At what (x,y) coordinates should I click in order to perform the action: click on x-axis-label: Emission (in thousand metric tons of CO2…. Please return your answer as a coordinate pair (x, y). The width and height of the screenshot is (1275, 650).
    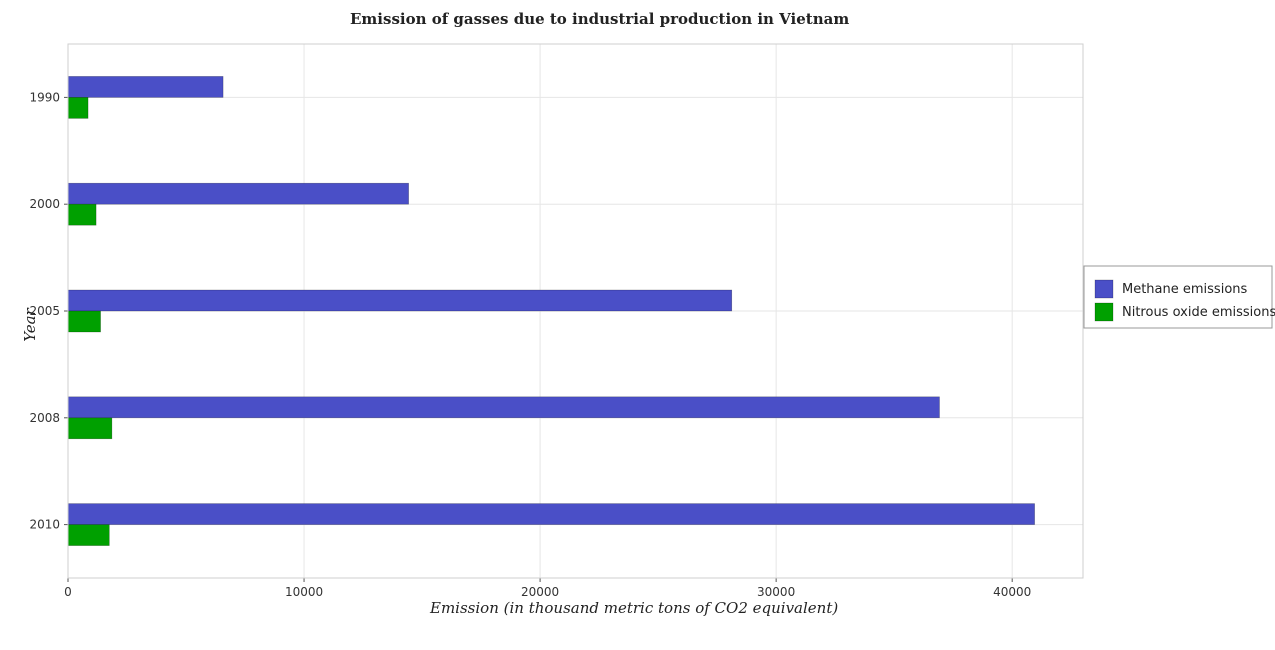
    Looking at the image, I should click on (633, 608).